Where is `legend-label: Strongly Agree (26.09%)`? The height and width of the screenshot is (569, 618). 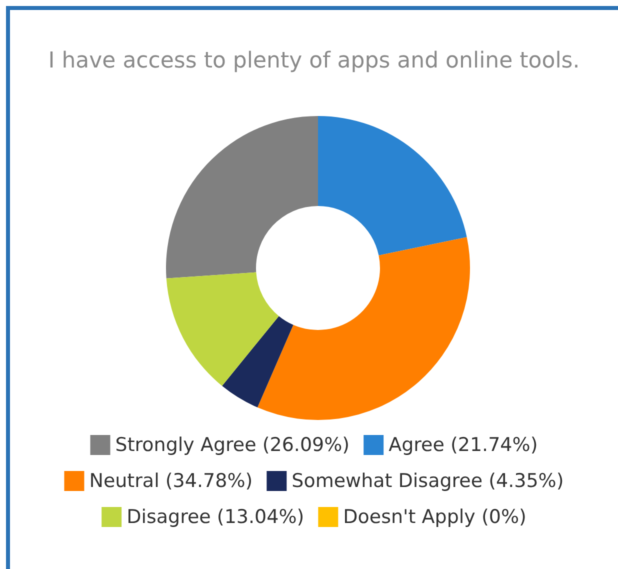
legend-label: Strongly Agree (26.09%) is located at coordinates (232, 445).